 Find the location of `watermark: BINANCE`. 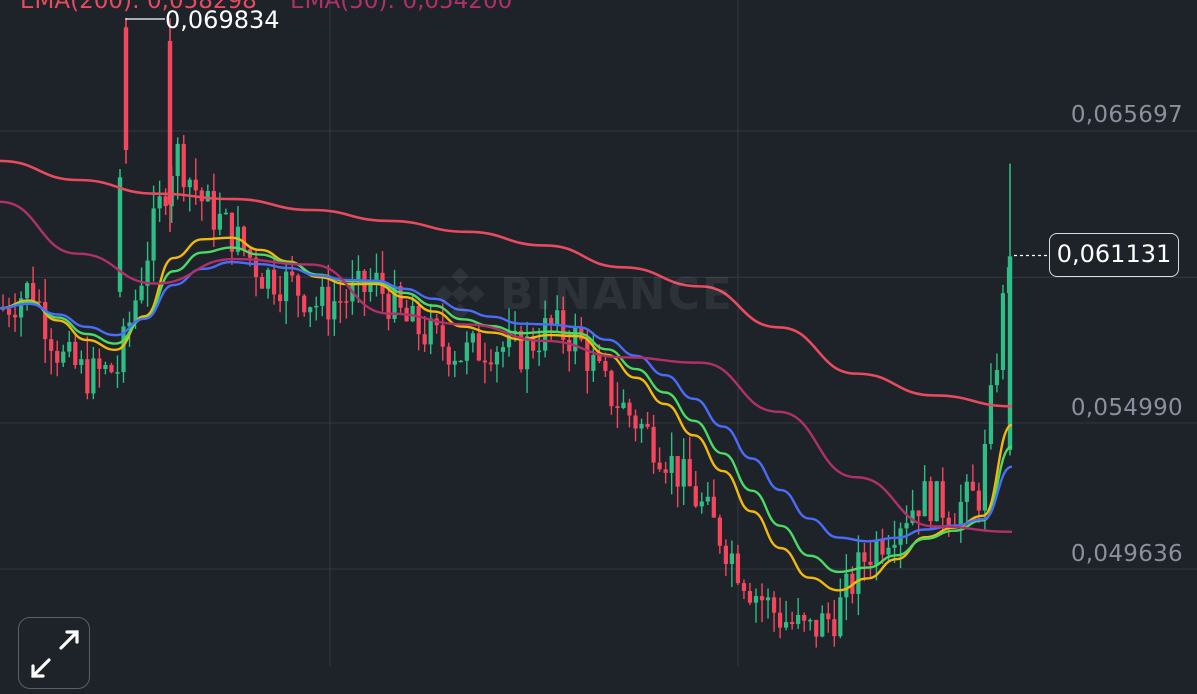

watermark: BINANCE is located at coordinates (583, 294).